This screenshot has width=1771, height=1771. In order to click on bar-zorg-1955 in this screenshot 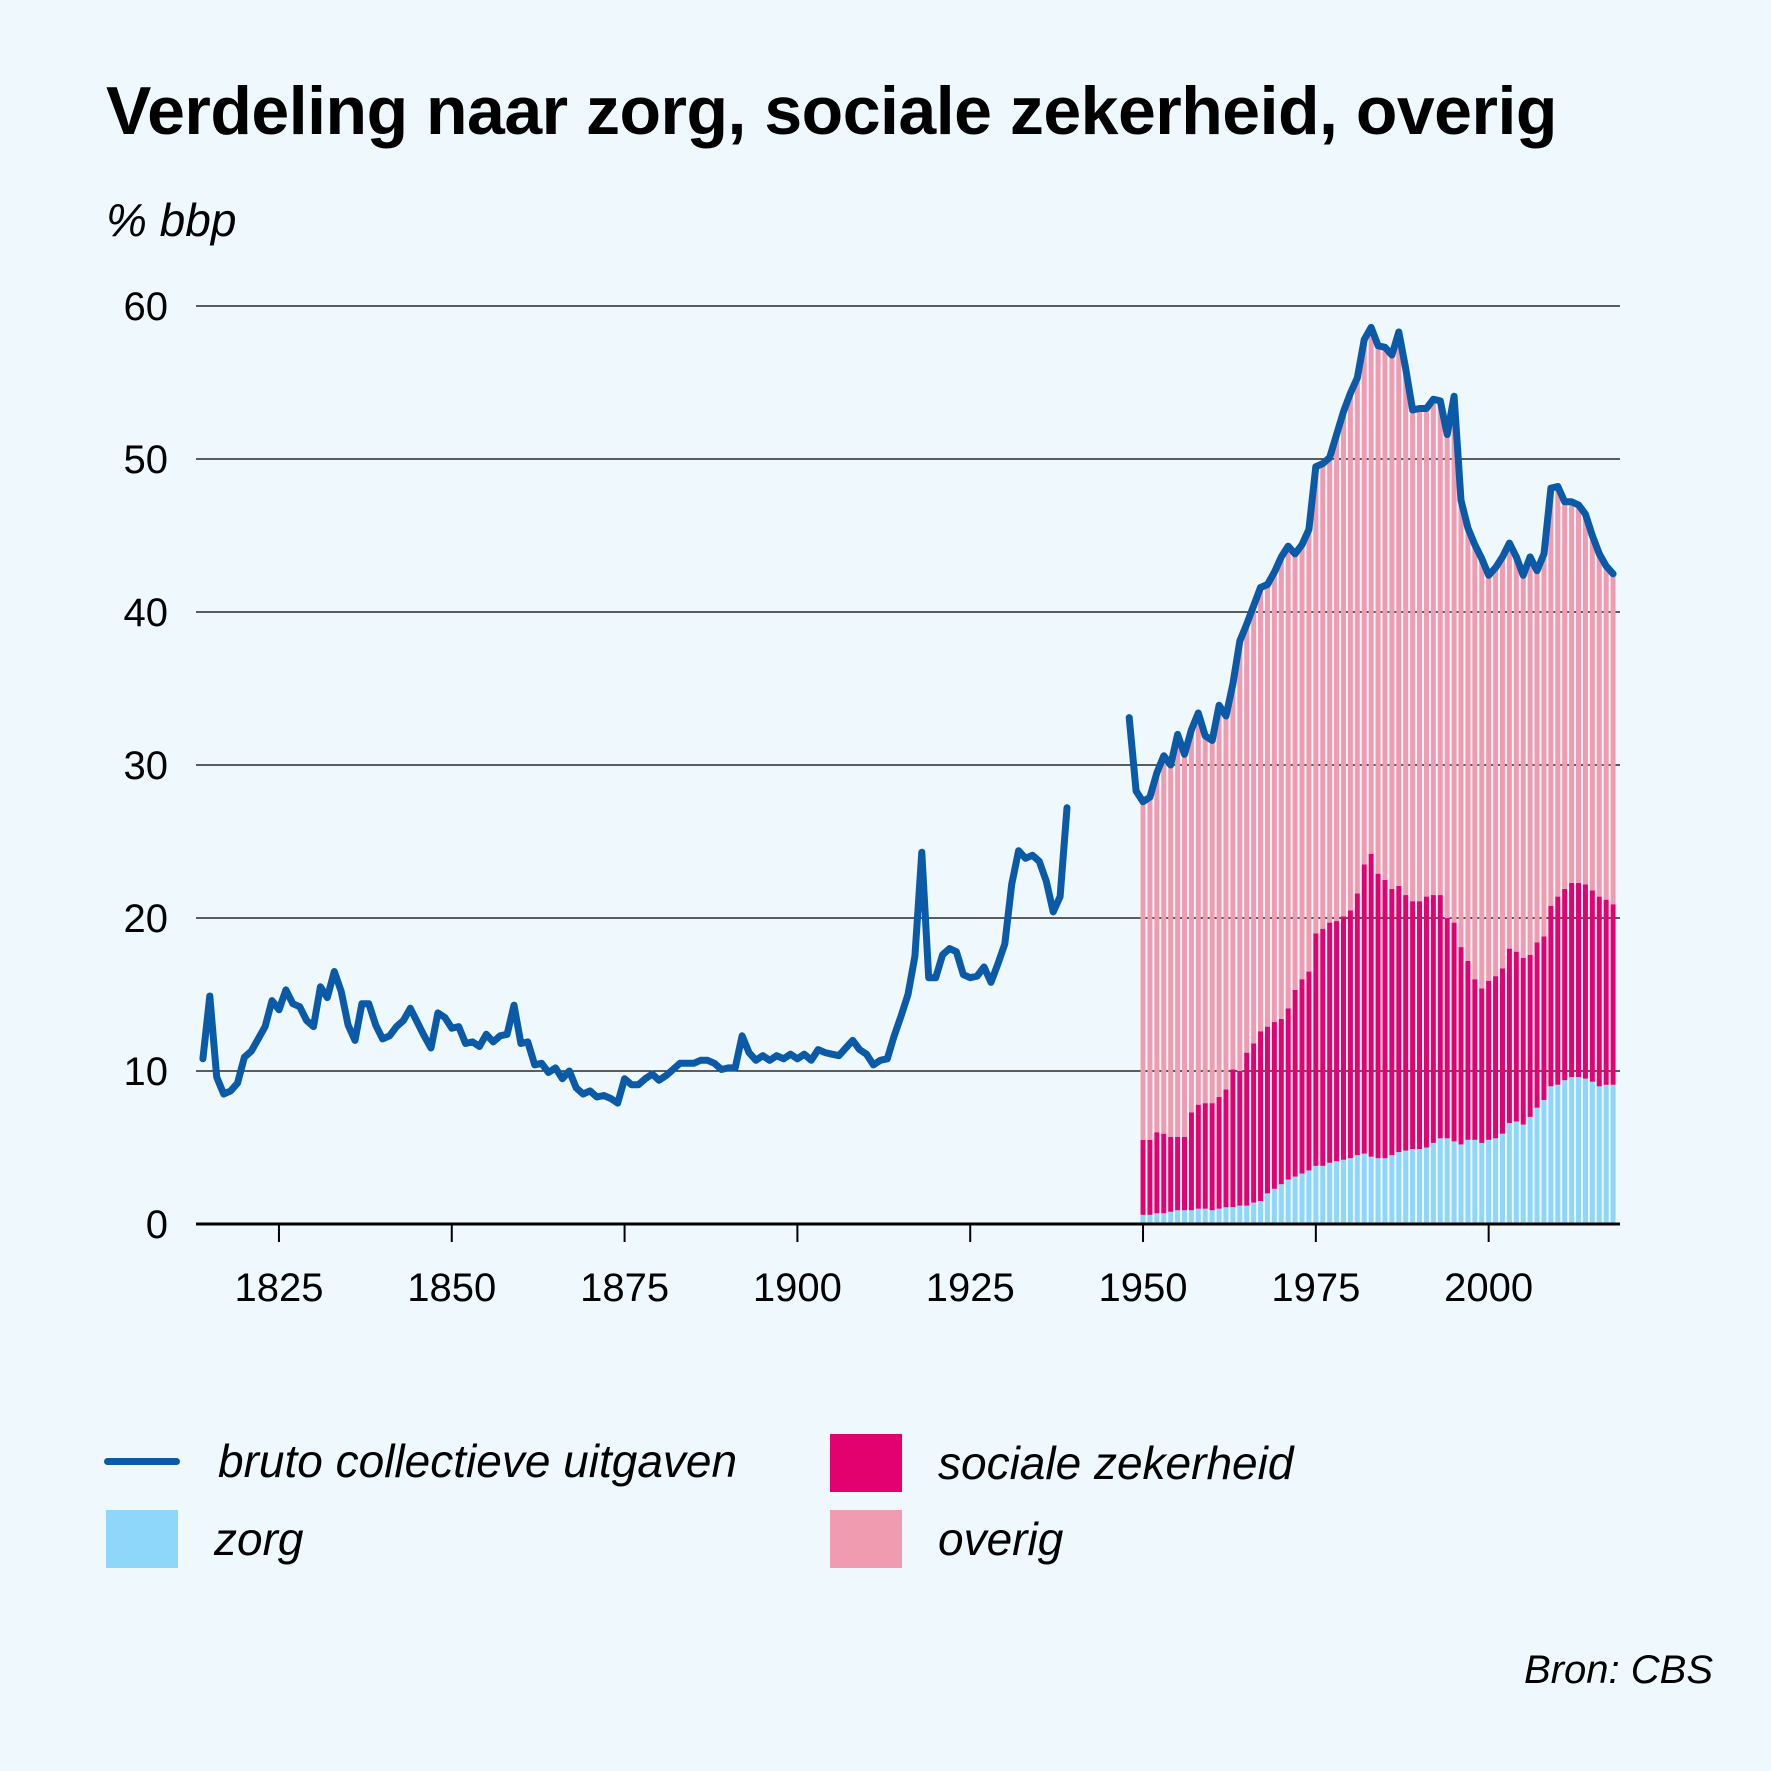, I will do `click(1178, 1217)`.